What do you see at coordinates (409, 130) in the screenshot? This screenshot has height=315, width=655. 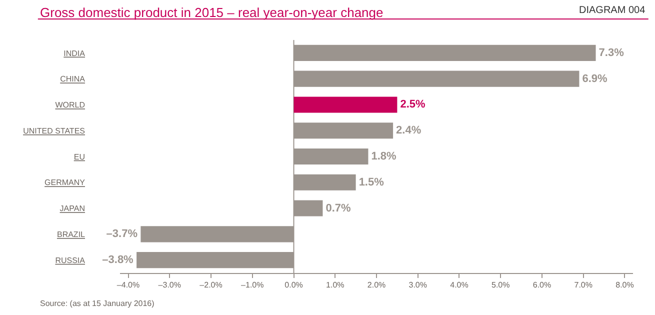 I see `data-label: 2.4%` at bounding box center [409, 130].